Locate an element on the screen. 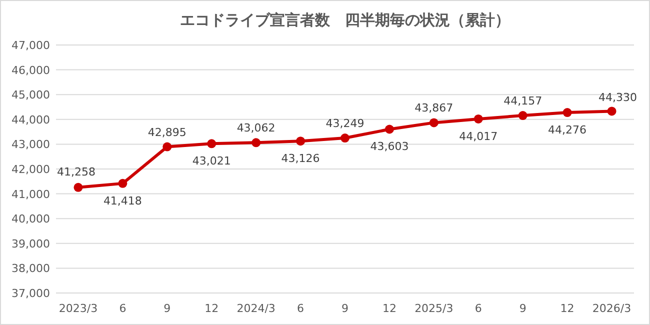  y-tick-label: 47,000 is located at coordinates (31, 45).